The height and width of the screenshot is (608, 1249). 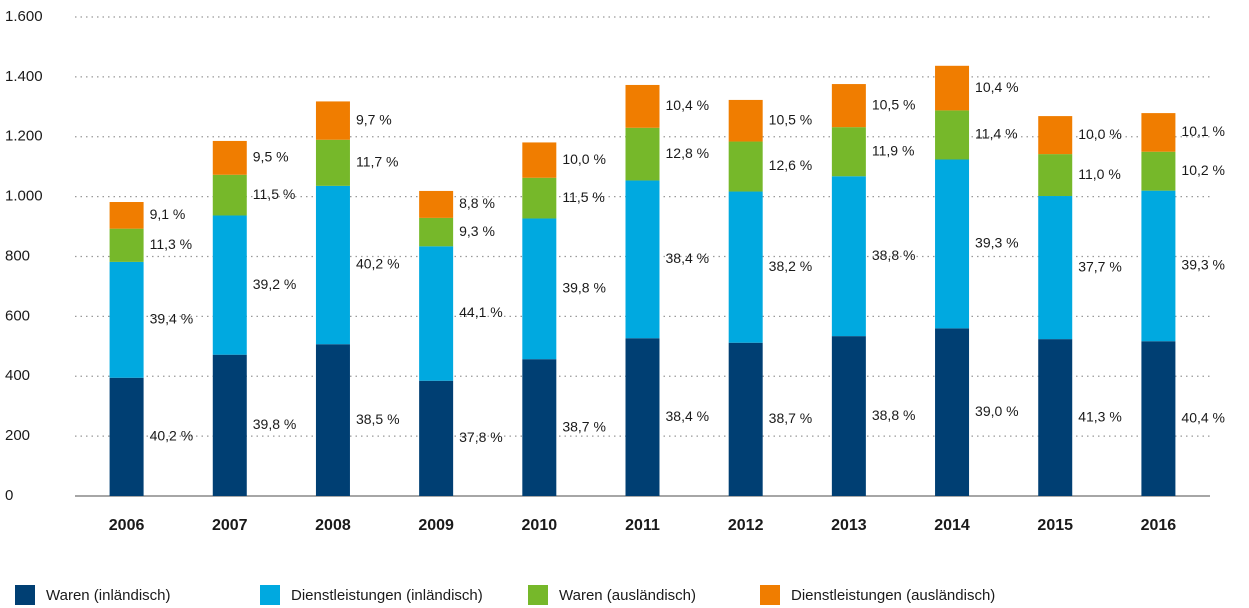 I want to click on y-tick-label: 600, so click(x=17, y=315).